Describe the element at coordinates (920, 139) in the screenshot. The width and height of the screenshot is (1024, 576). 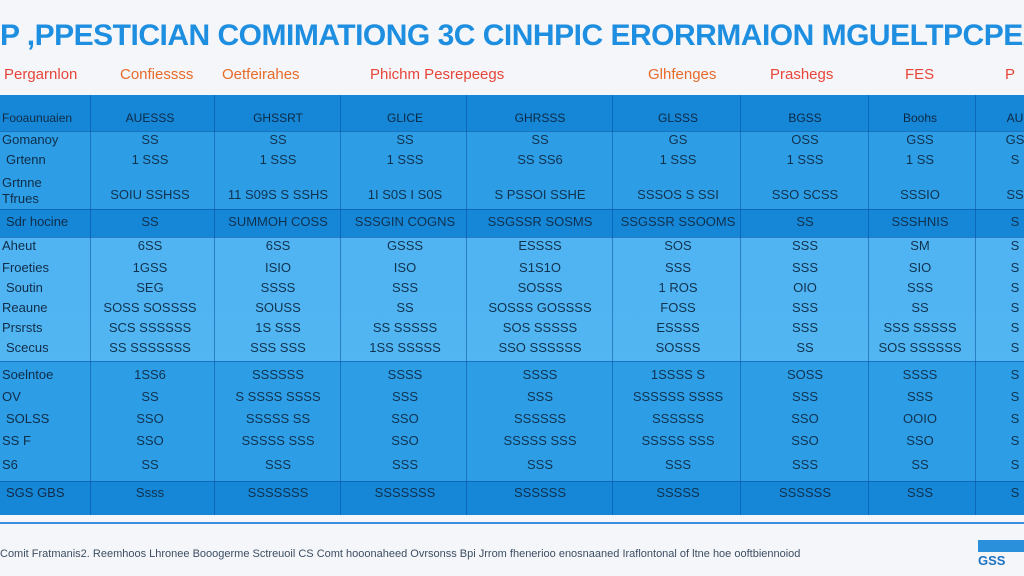
I see `table-cell: GSS` at that location.